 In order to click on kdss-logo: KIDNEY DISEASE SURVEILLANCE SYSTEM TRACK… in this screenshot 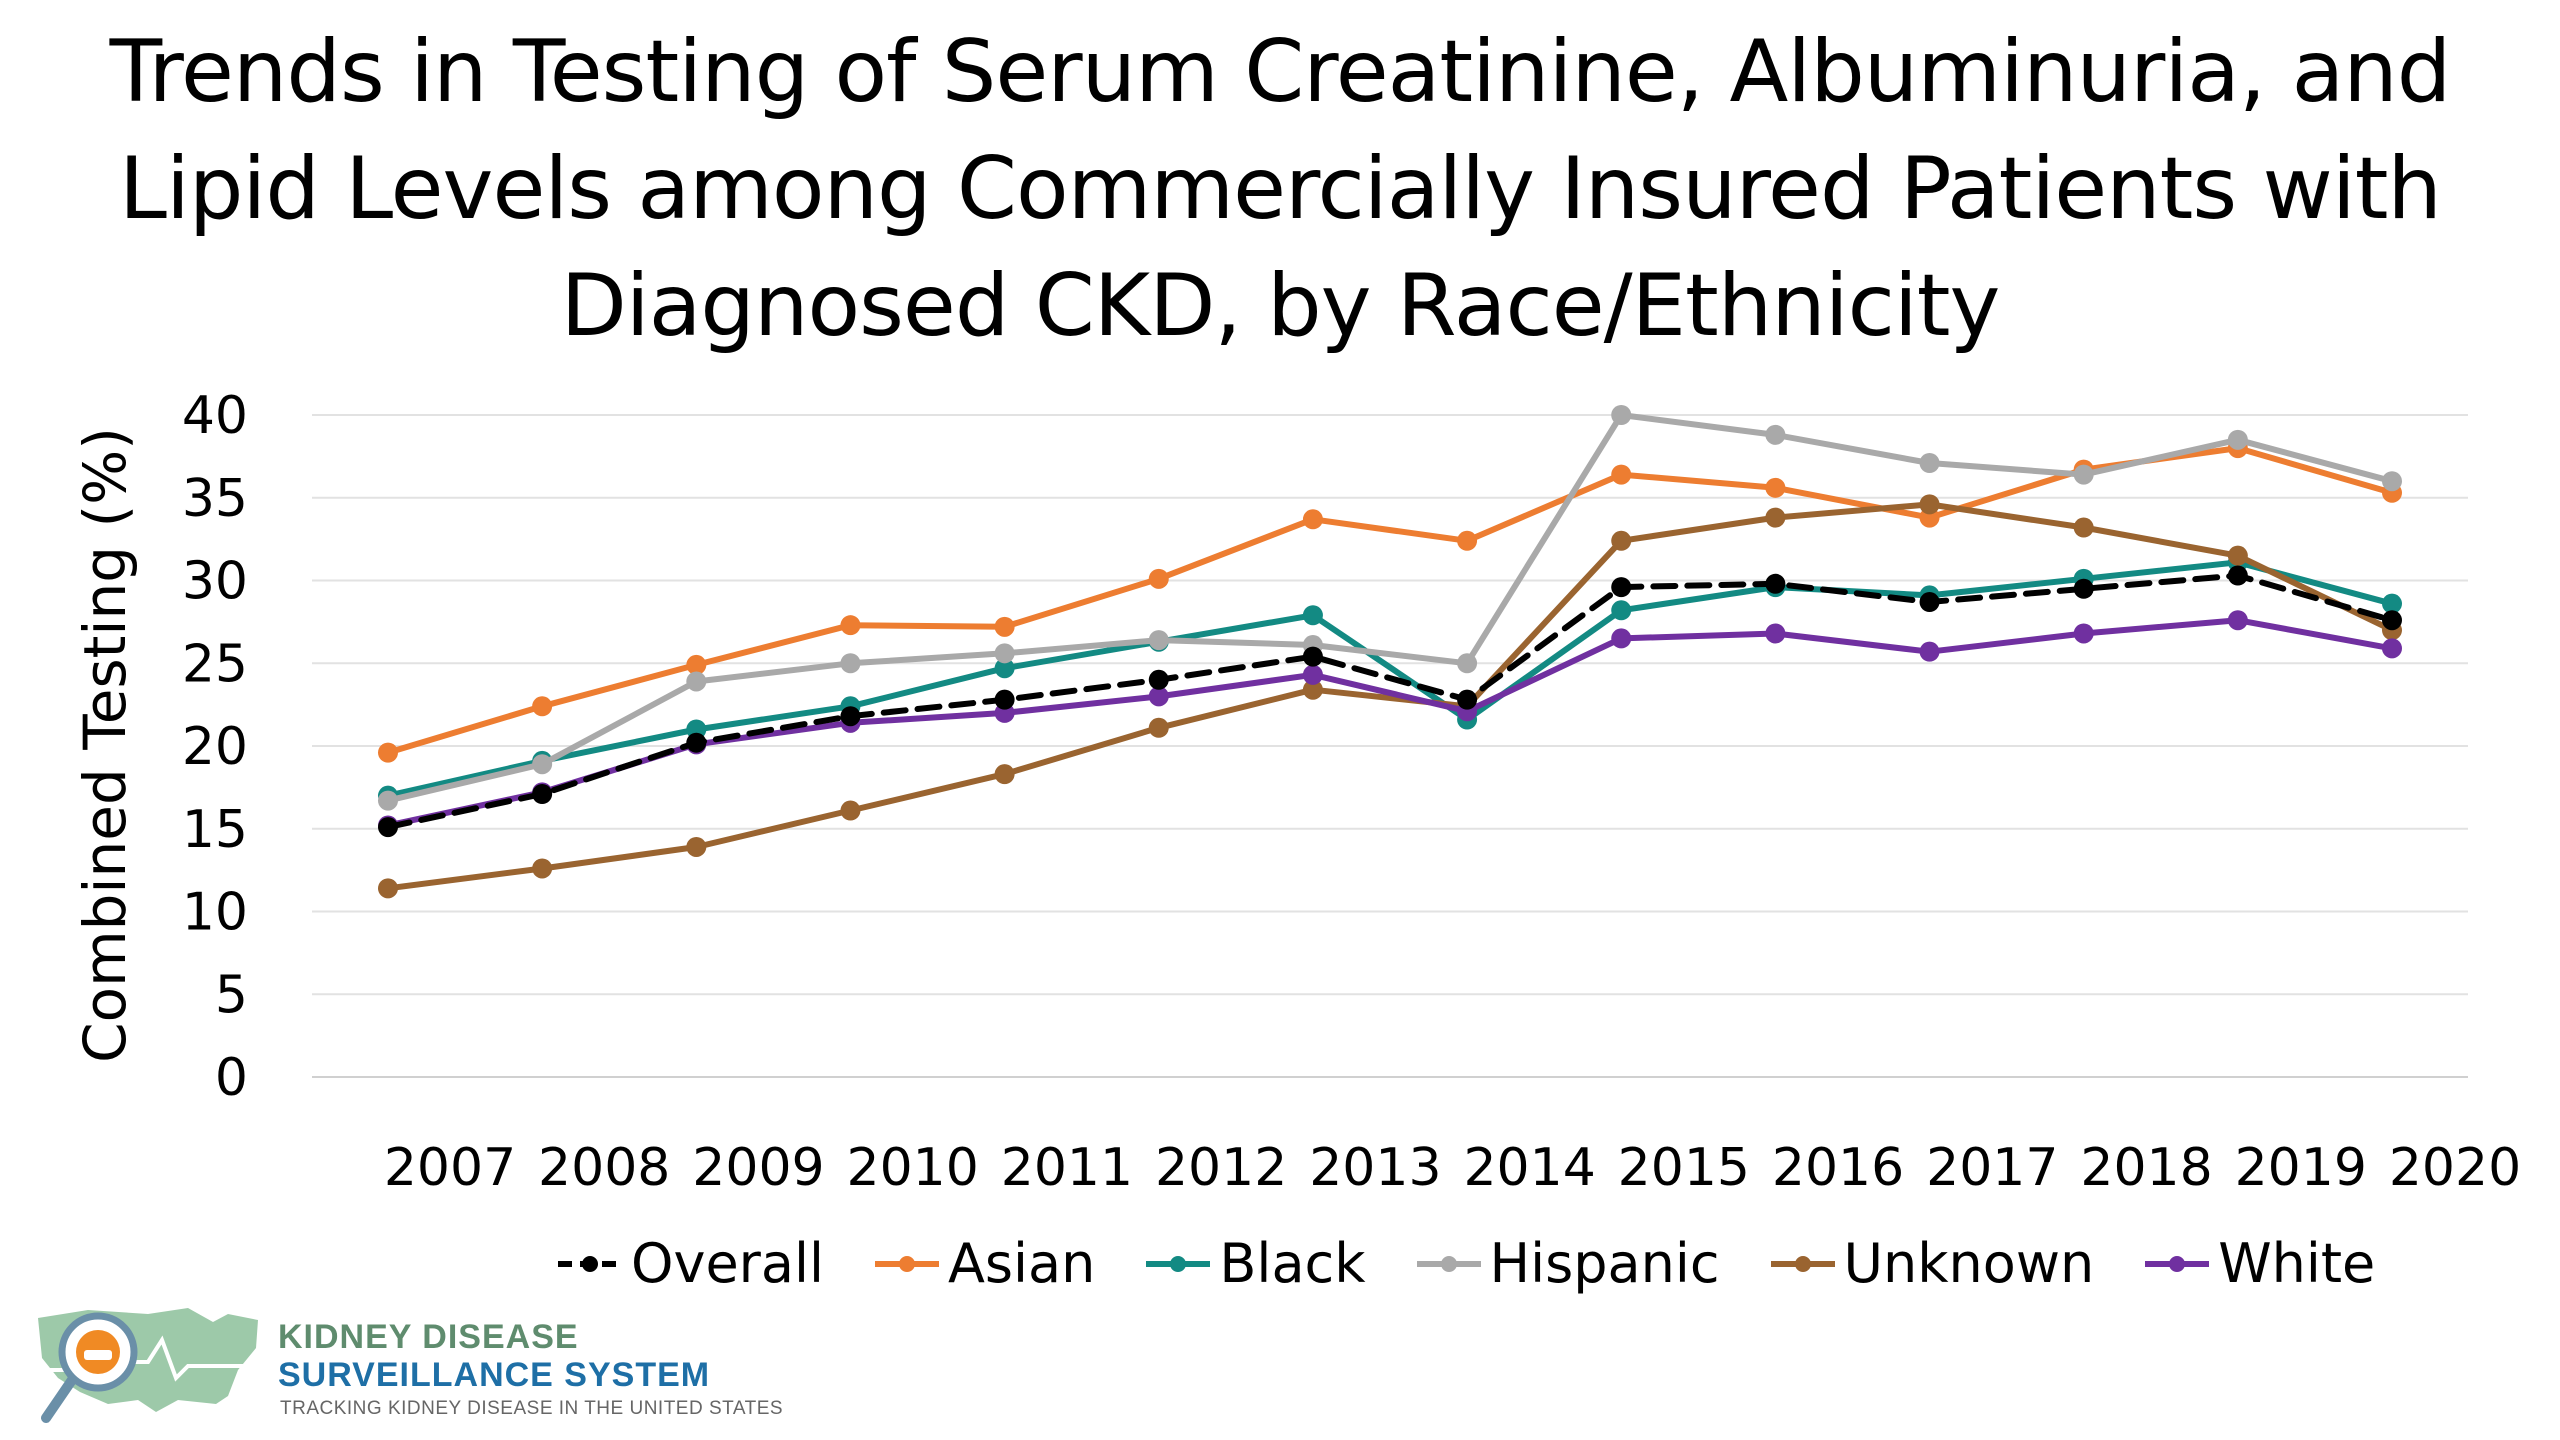, I will do `click(405, 1365)`.